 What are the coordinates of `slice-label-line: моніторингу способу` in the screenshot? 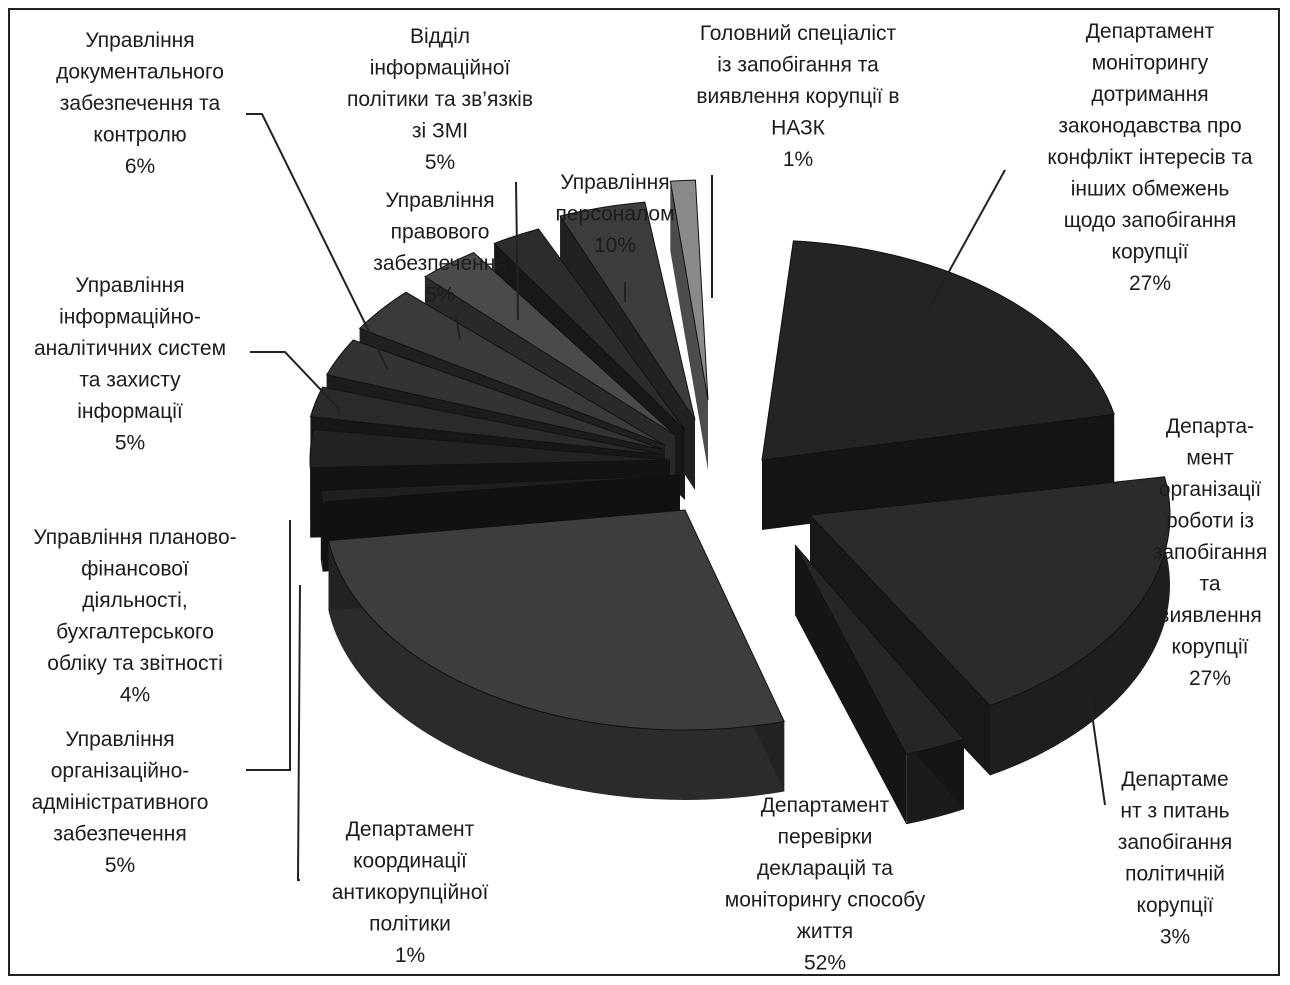 It's located at (825, 900).